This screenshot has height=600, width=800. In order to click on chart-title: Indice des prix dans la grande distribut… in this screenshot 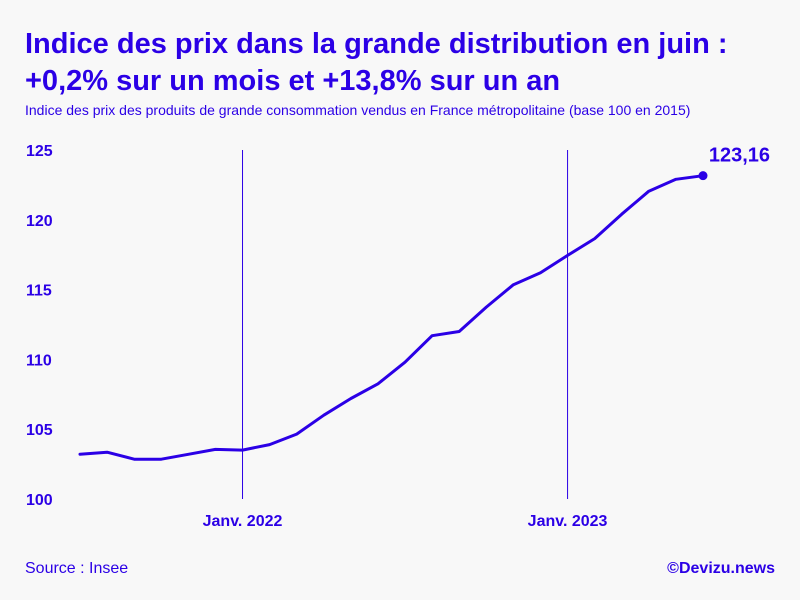, I will do `click(405, 63)`.